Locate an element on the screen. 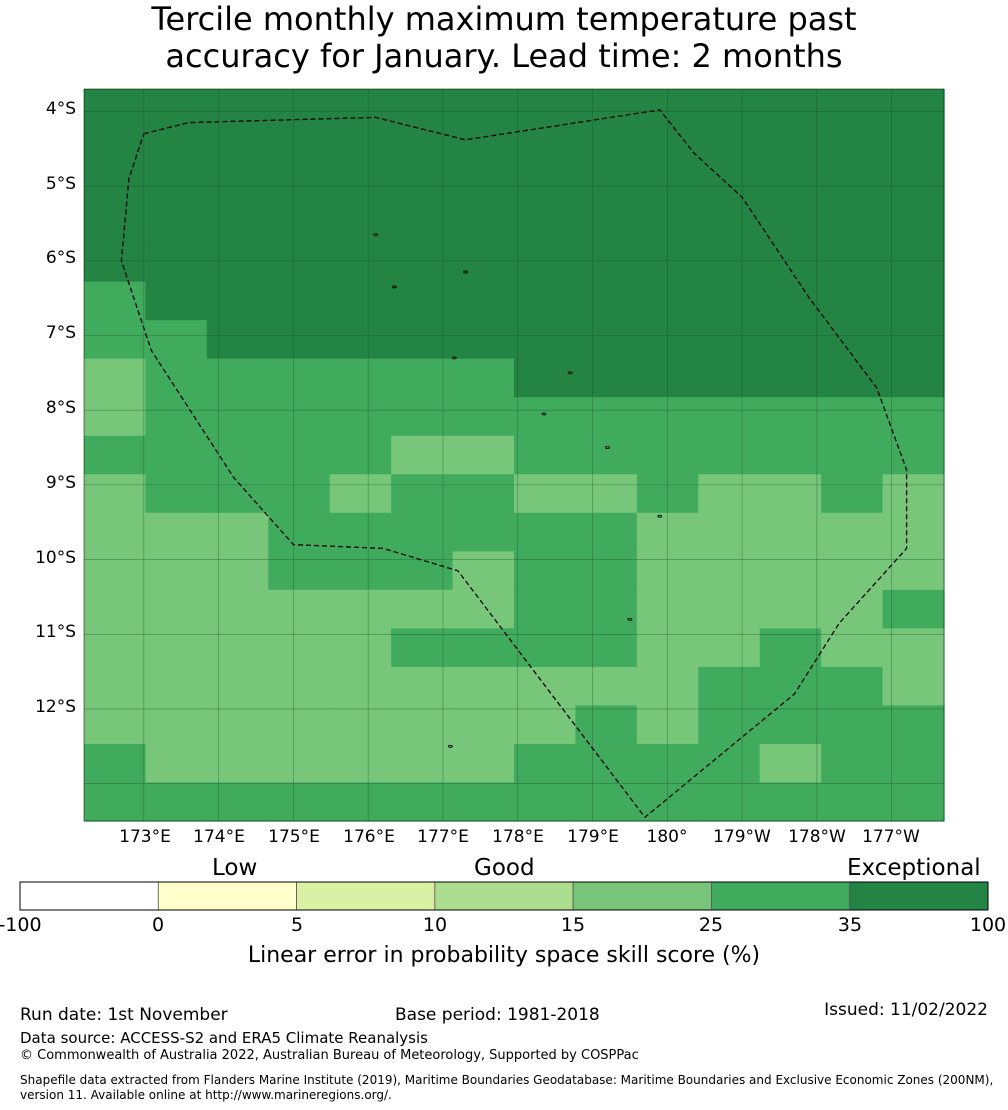 The height and width of the screenshot is (1110, 1008). legend-category-exceptional: Exceptional is located at coordinates (914, 868).